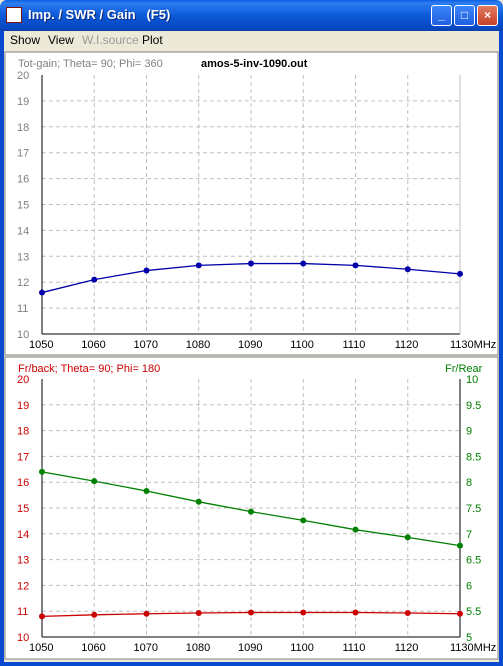 The height and width of the screenshot is (666, 503). Describe the element at coordinates (251, 664) in the screenshot. I see `window-frame-bottom` at that location.